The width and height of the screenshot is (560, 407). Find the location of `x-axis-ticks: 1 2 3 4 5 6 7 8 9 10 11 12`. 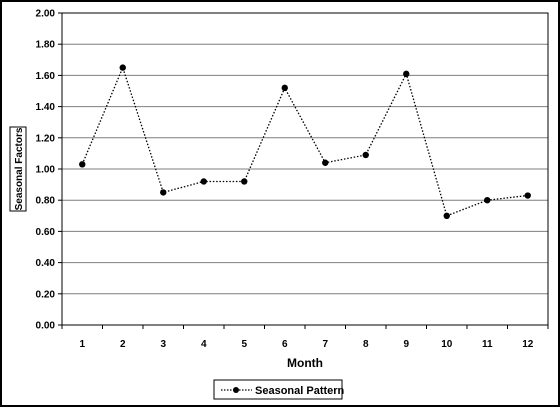

x-axis-ticks: 1 2 3 4 5 6 7 8 9 10 11 12 is located at coordinates (305, 337).